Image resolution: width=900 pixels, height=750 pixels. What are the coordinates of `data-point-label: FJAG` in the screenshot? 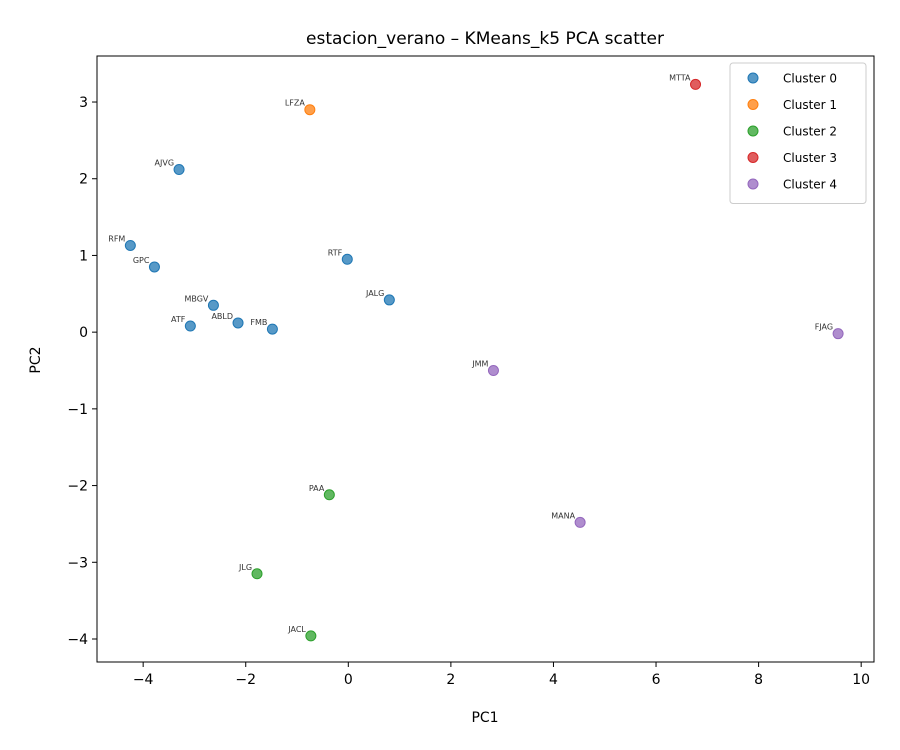 It's located at (824, 327).